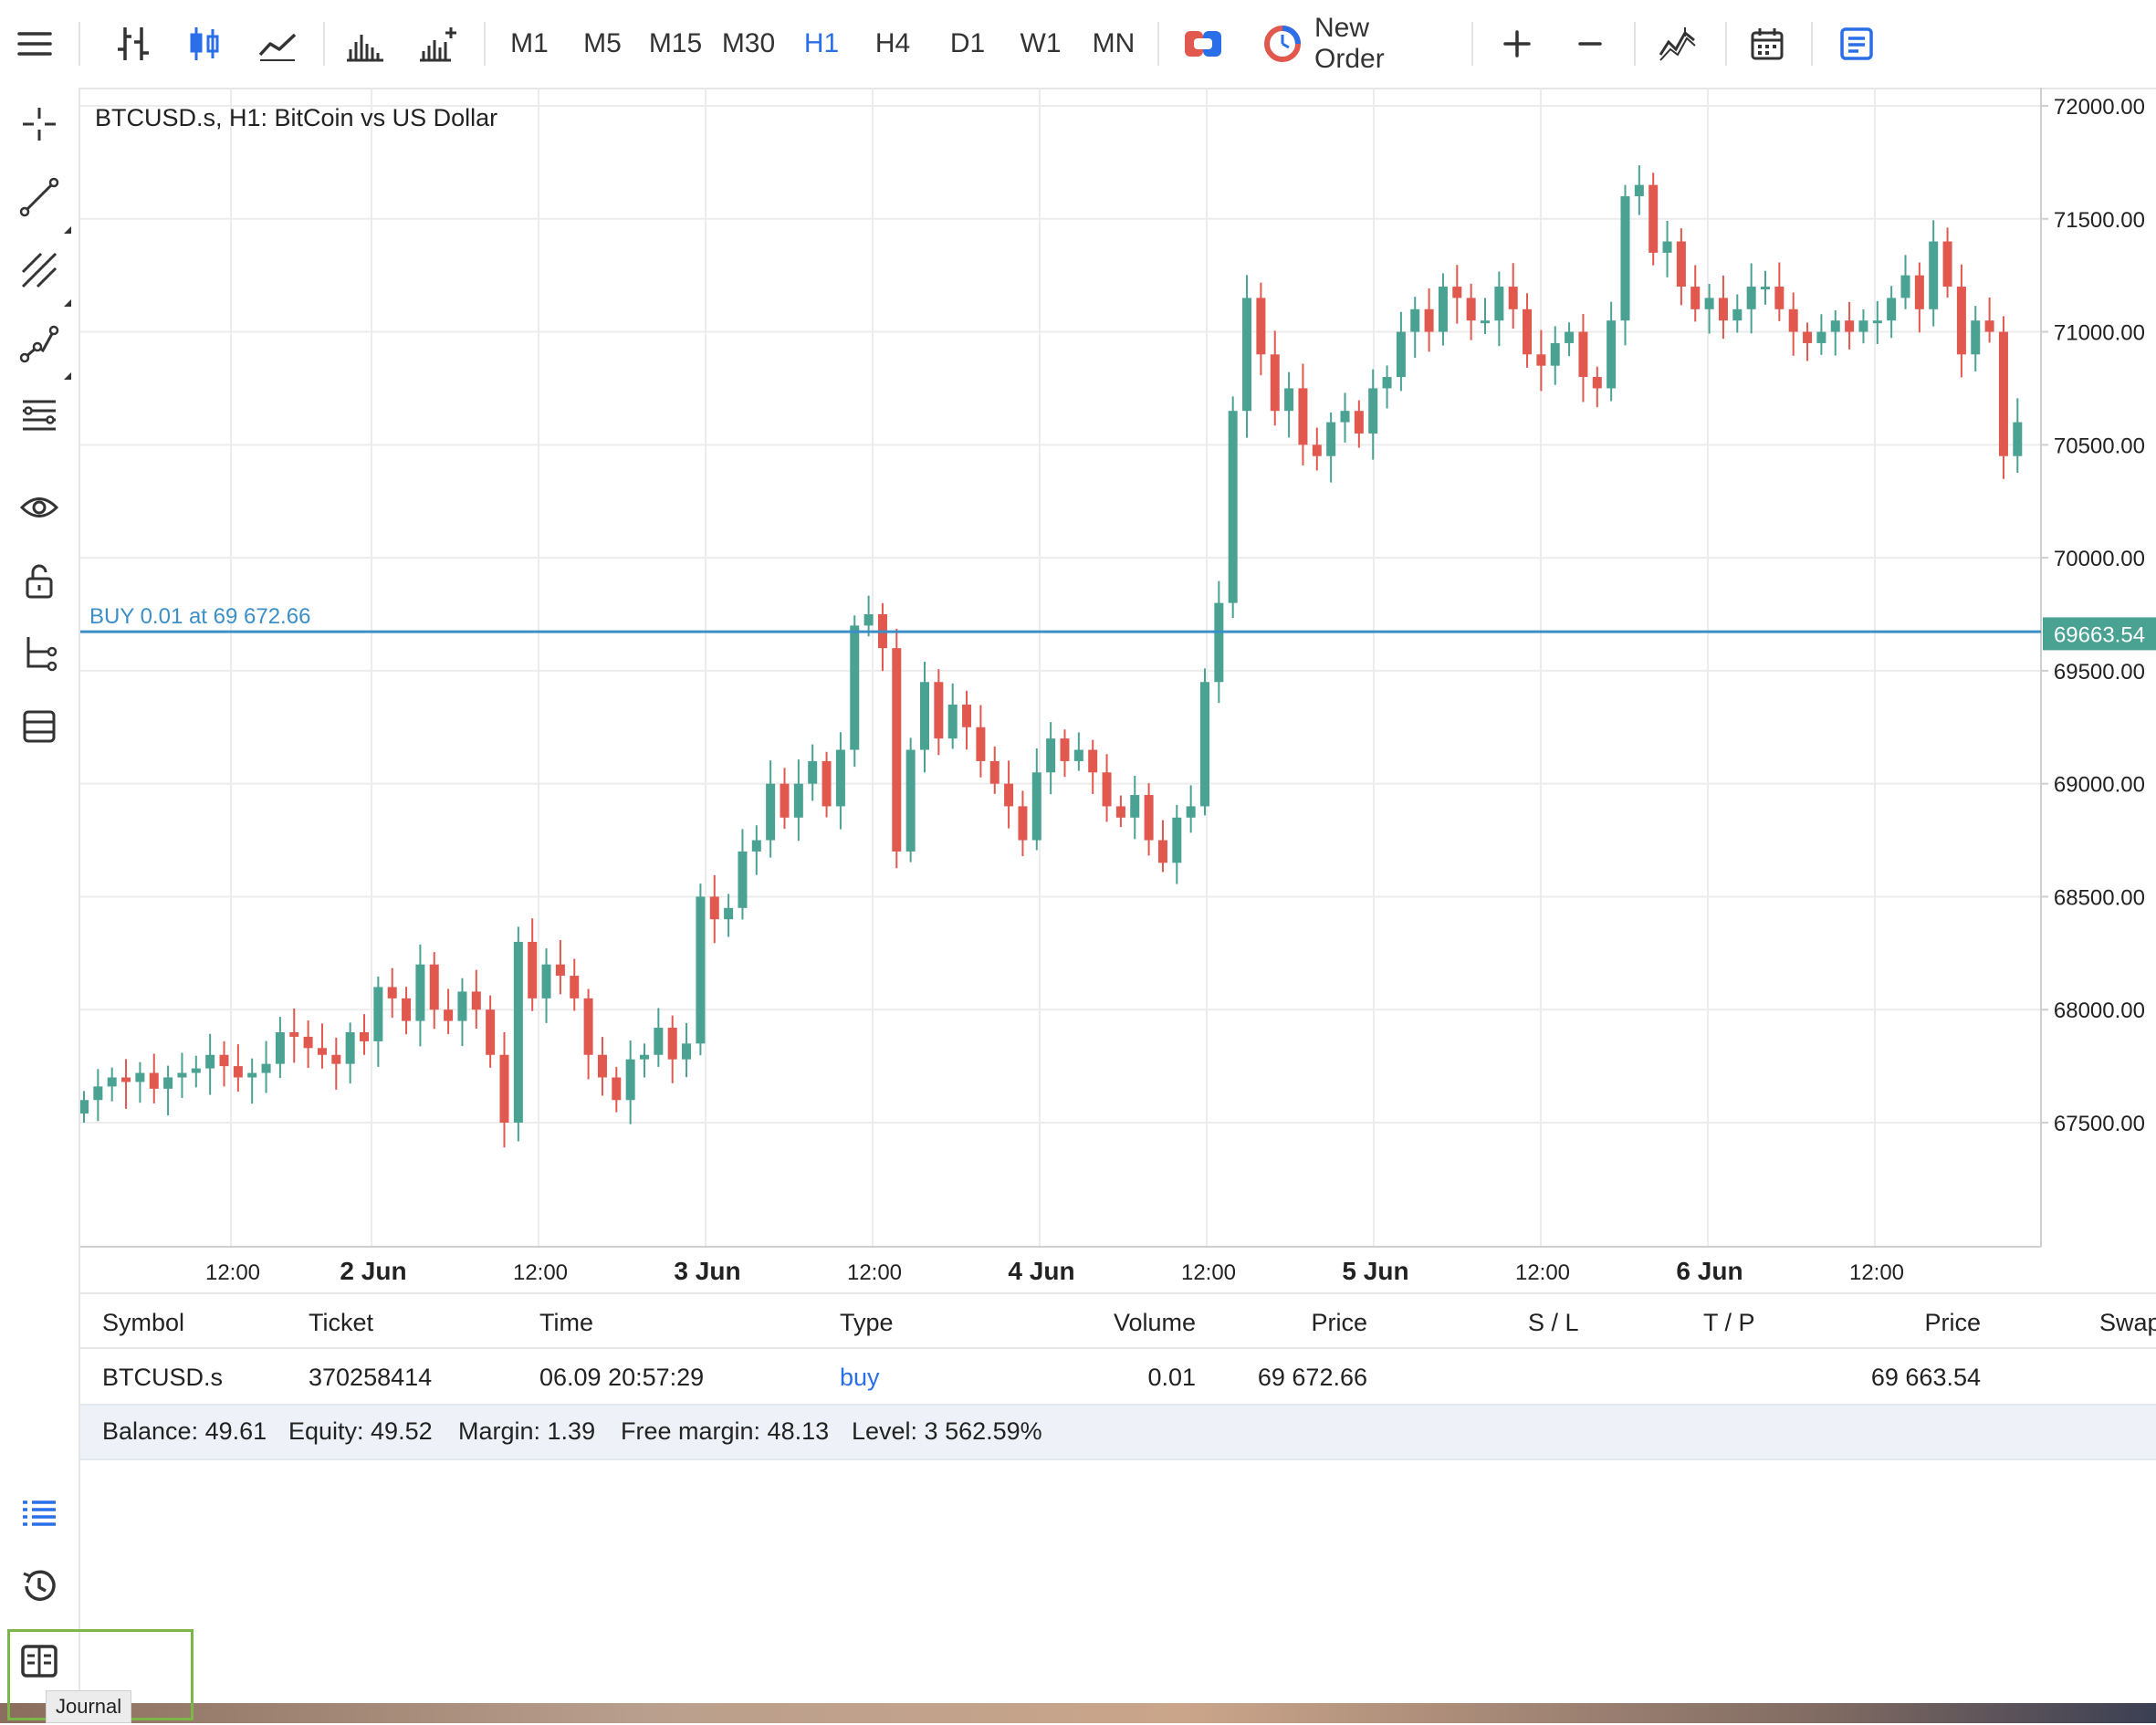  Describe the element at coordinates (133, 44) in the screenshot. I see `bar-chart-icon` at that location.